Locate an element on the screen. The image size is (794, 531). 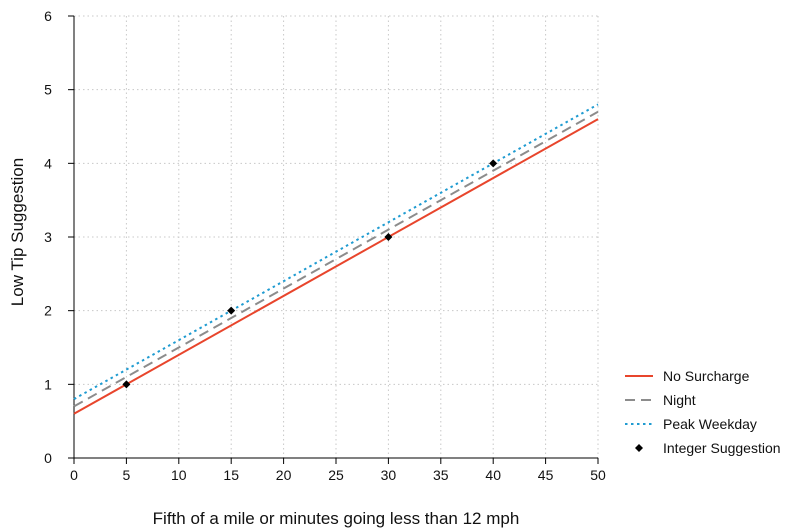
x-tick-label: 20 is located at coordinates (284, 475).